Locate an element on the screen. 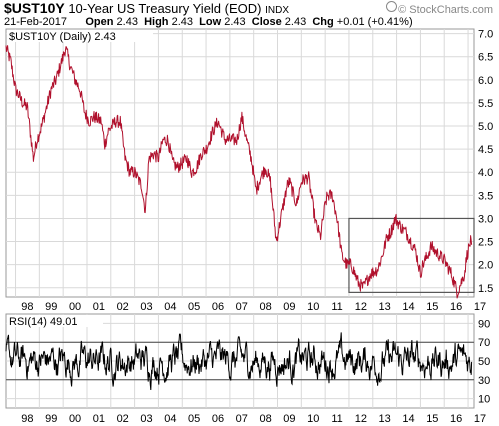 This screenshot has height=426, width=499. price-x-tick-label: 13 is located at coordinates (385, 307).